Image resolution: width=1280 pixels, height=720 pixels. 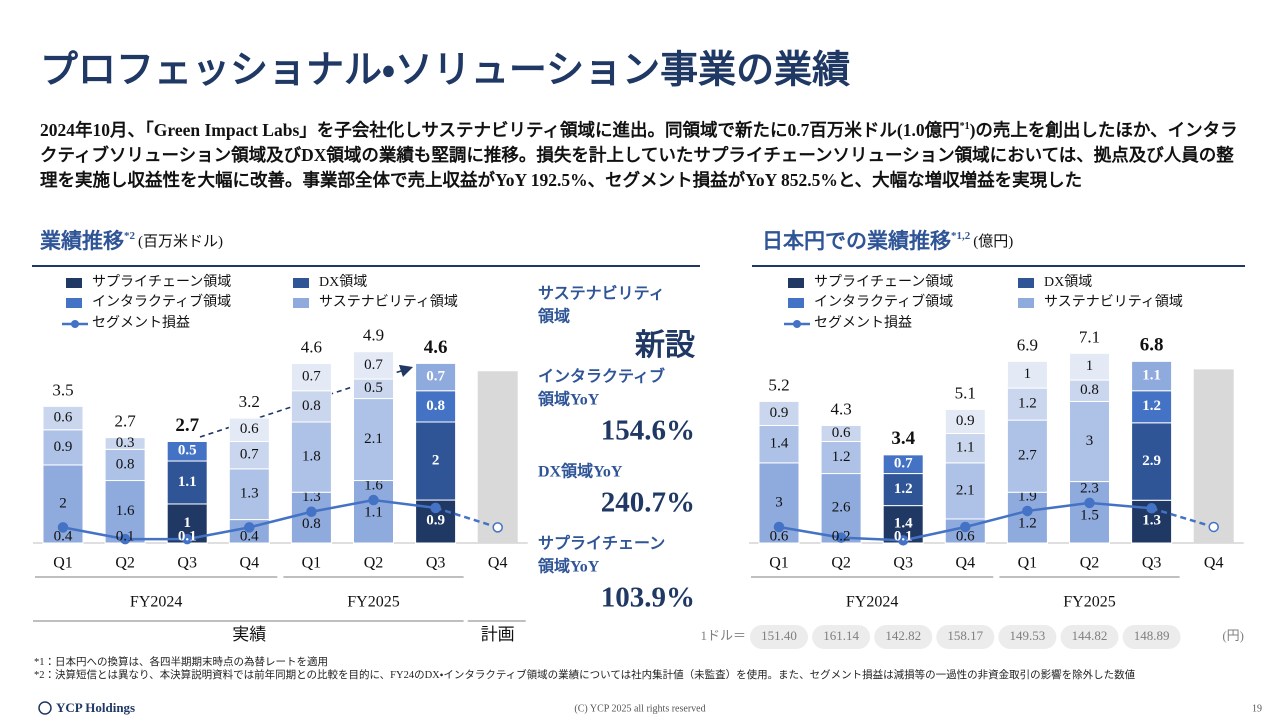 What do you see at coordinates (1027, 344) in the screenshot?
I see `total-label: 6.9` at bounding box center [1027, 344].